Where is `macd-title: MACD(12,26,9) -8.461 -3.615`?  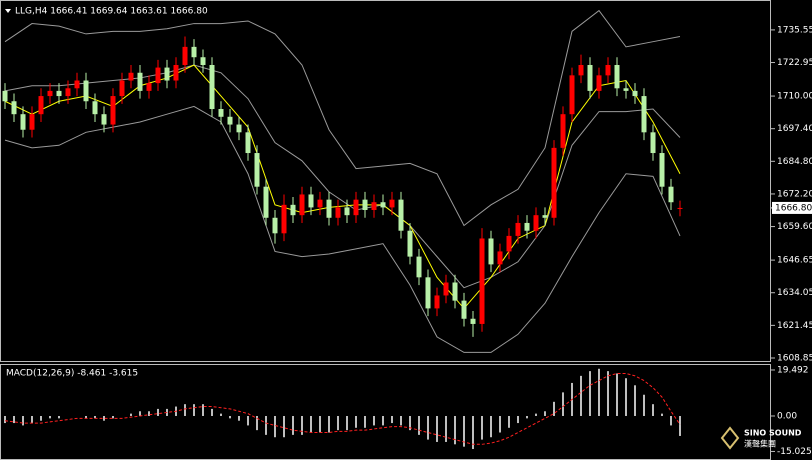
macd-title: MACD(12,26,9) -8.461 -3.615 is located at coordinates (72, 374).